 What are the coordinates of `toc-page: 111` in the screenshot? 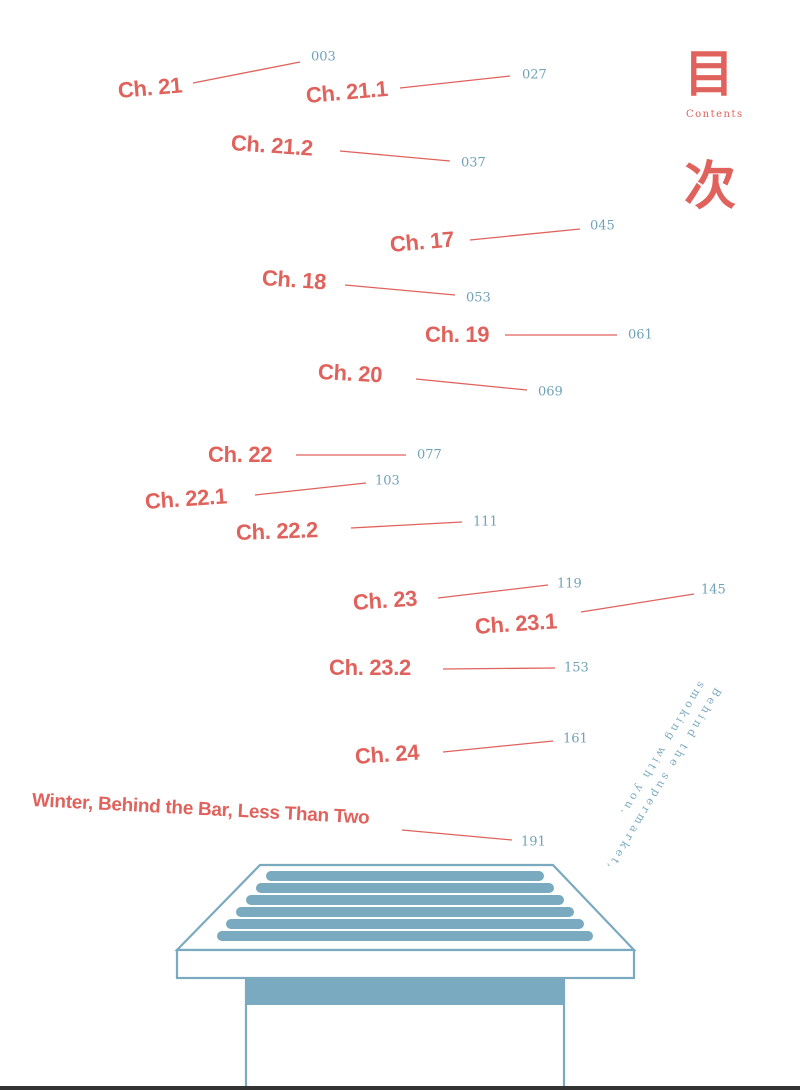 It's located at (485, 522).